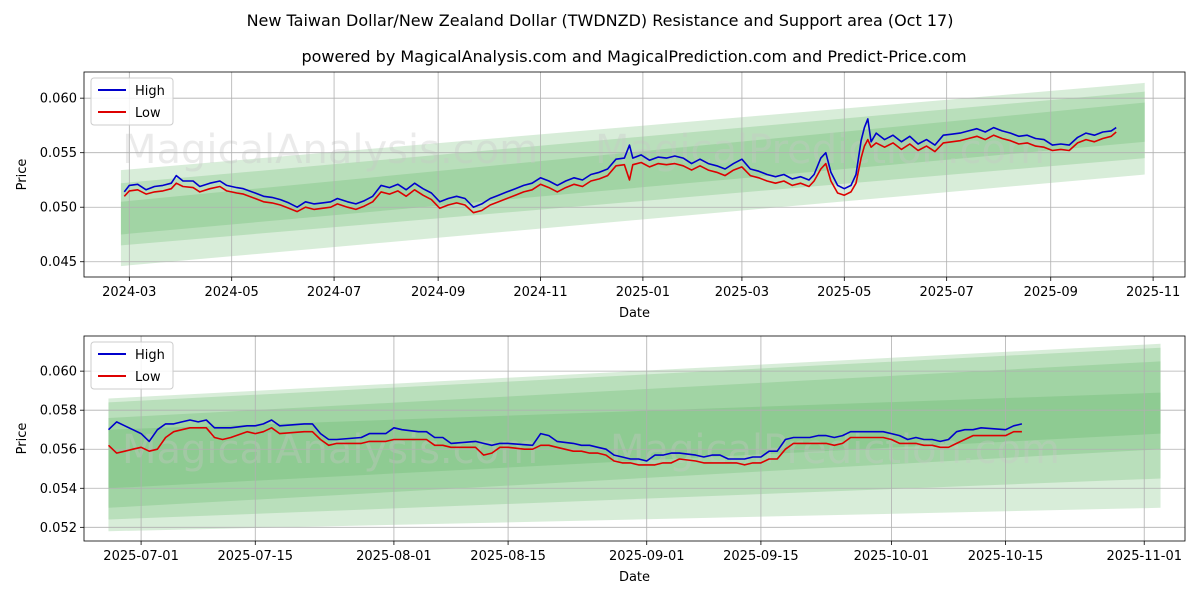 The height and width of the screenshot is (604, 1200). I want to click on y-tick-label: 0.050, so click(58, 208).